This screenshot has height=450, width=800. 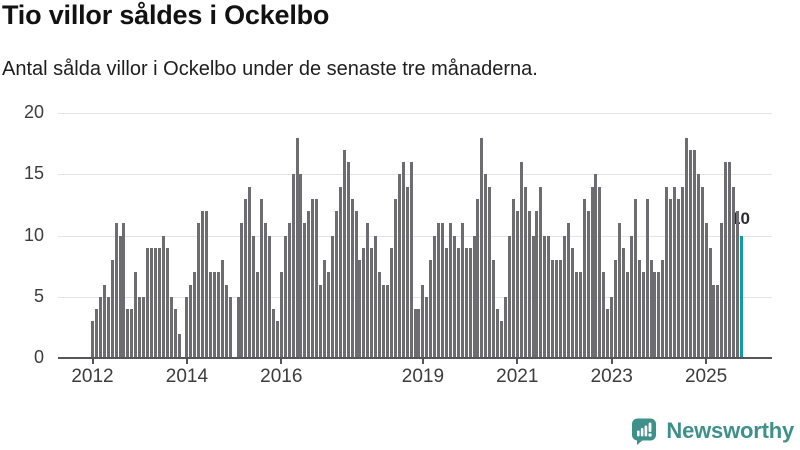 I want to click on x-axis-label-2016: 2016, so click(x=281, y=376).